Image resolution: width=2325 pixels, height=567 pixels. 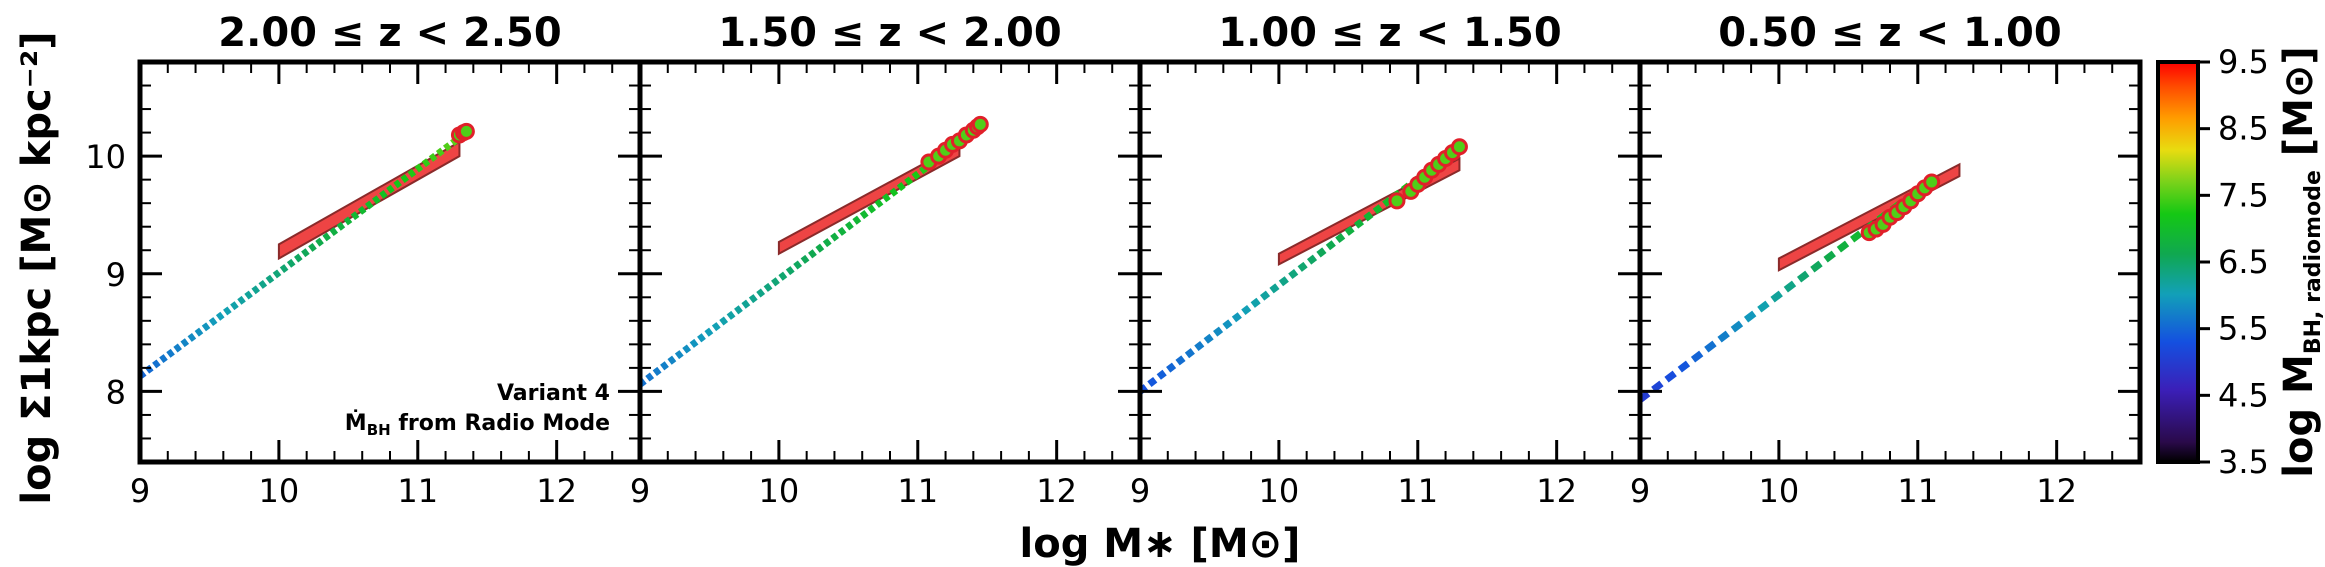 What do you see at coordinates (105, 157) in the screenshot?
I see `y-tick-label: 10` at bounding box center [105, 157].